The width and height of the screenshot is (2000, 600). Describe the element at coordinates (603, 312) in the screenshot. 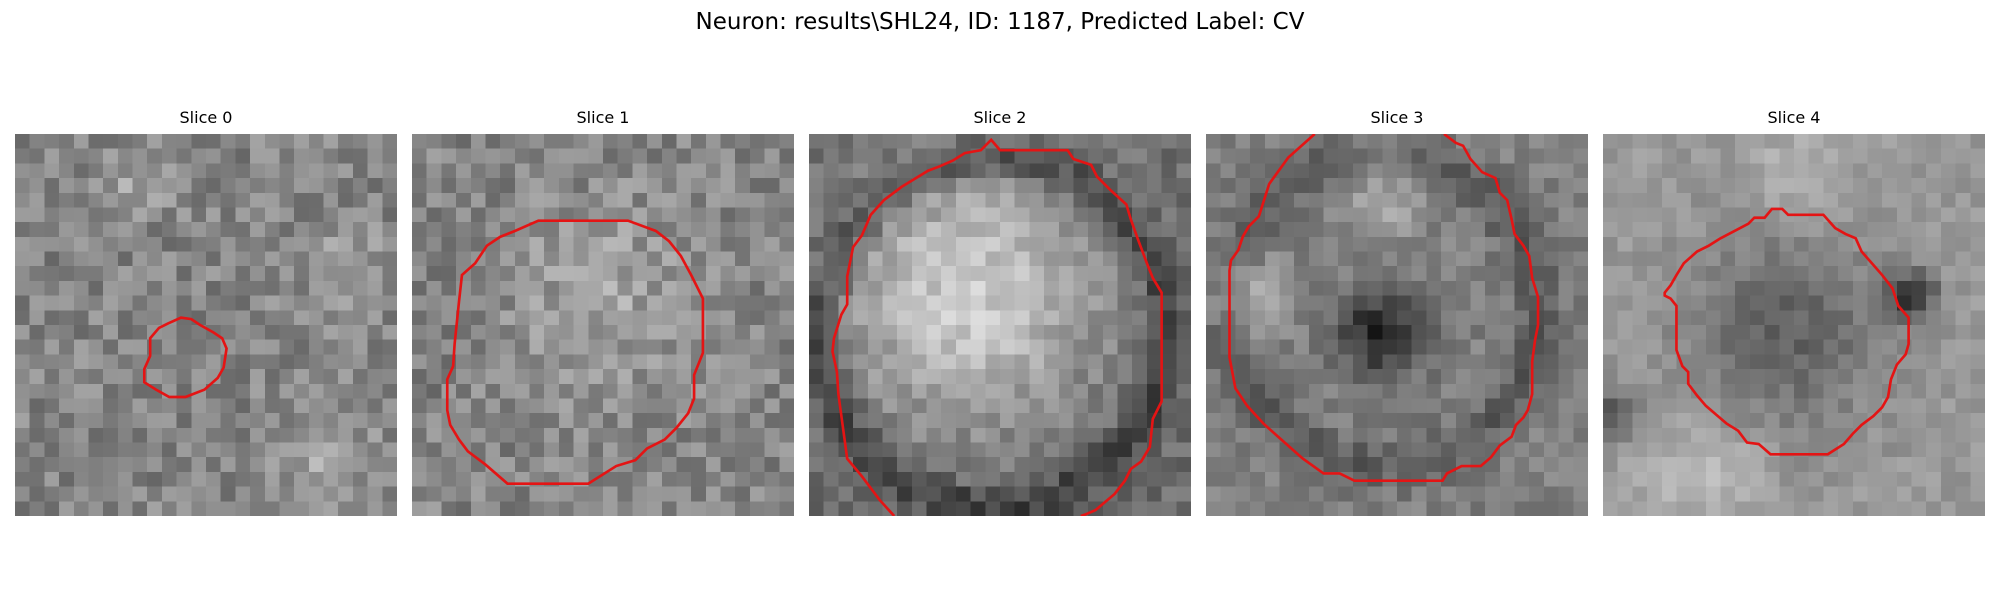

I see `slice-panel-1: Slice 1` at that location.